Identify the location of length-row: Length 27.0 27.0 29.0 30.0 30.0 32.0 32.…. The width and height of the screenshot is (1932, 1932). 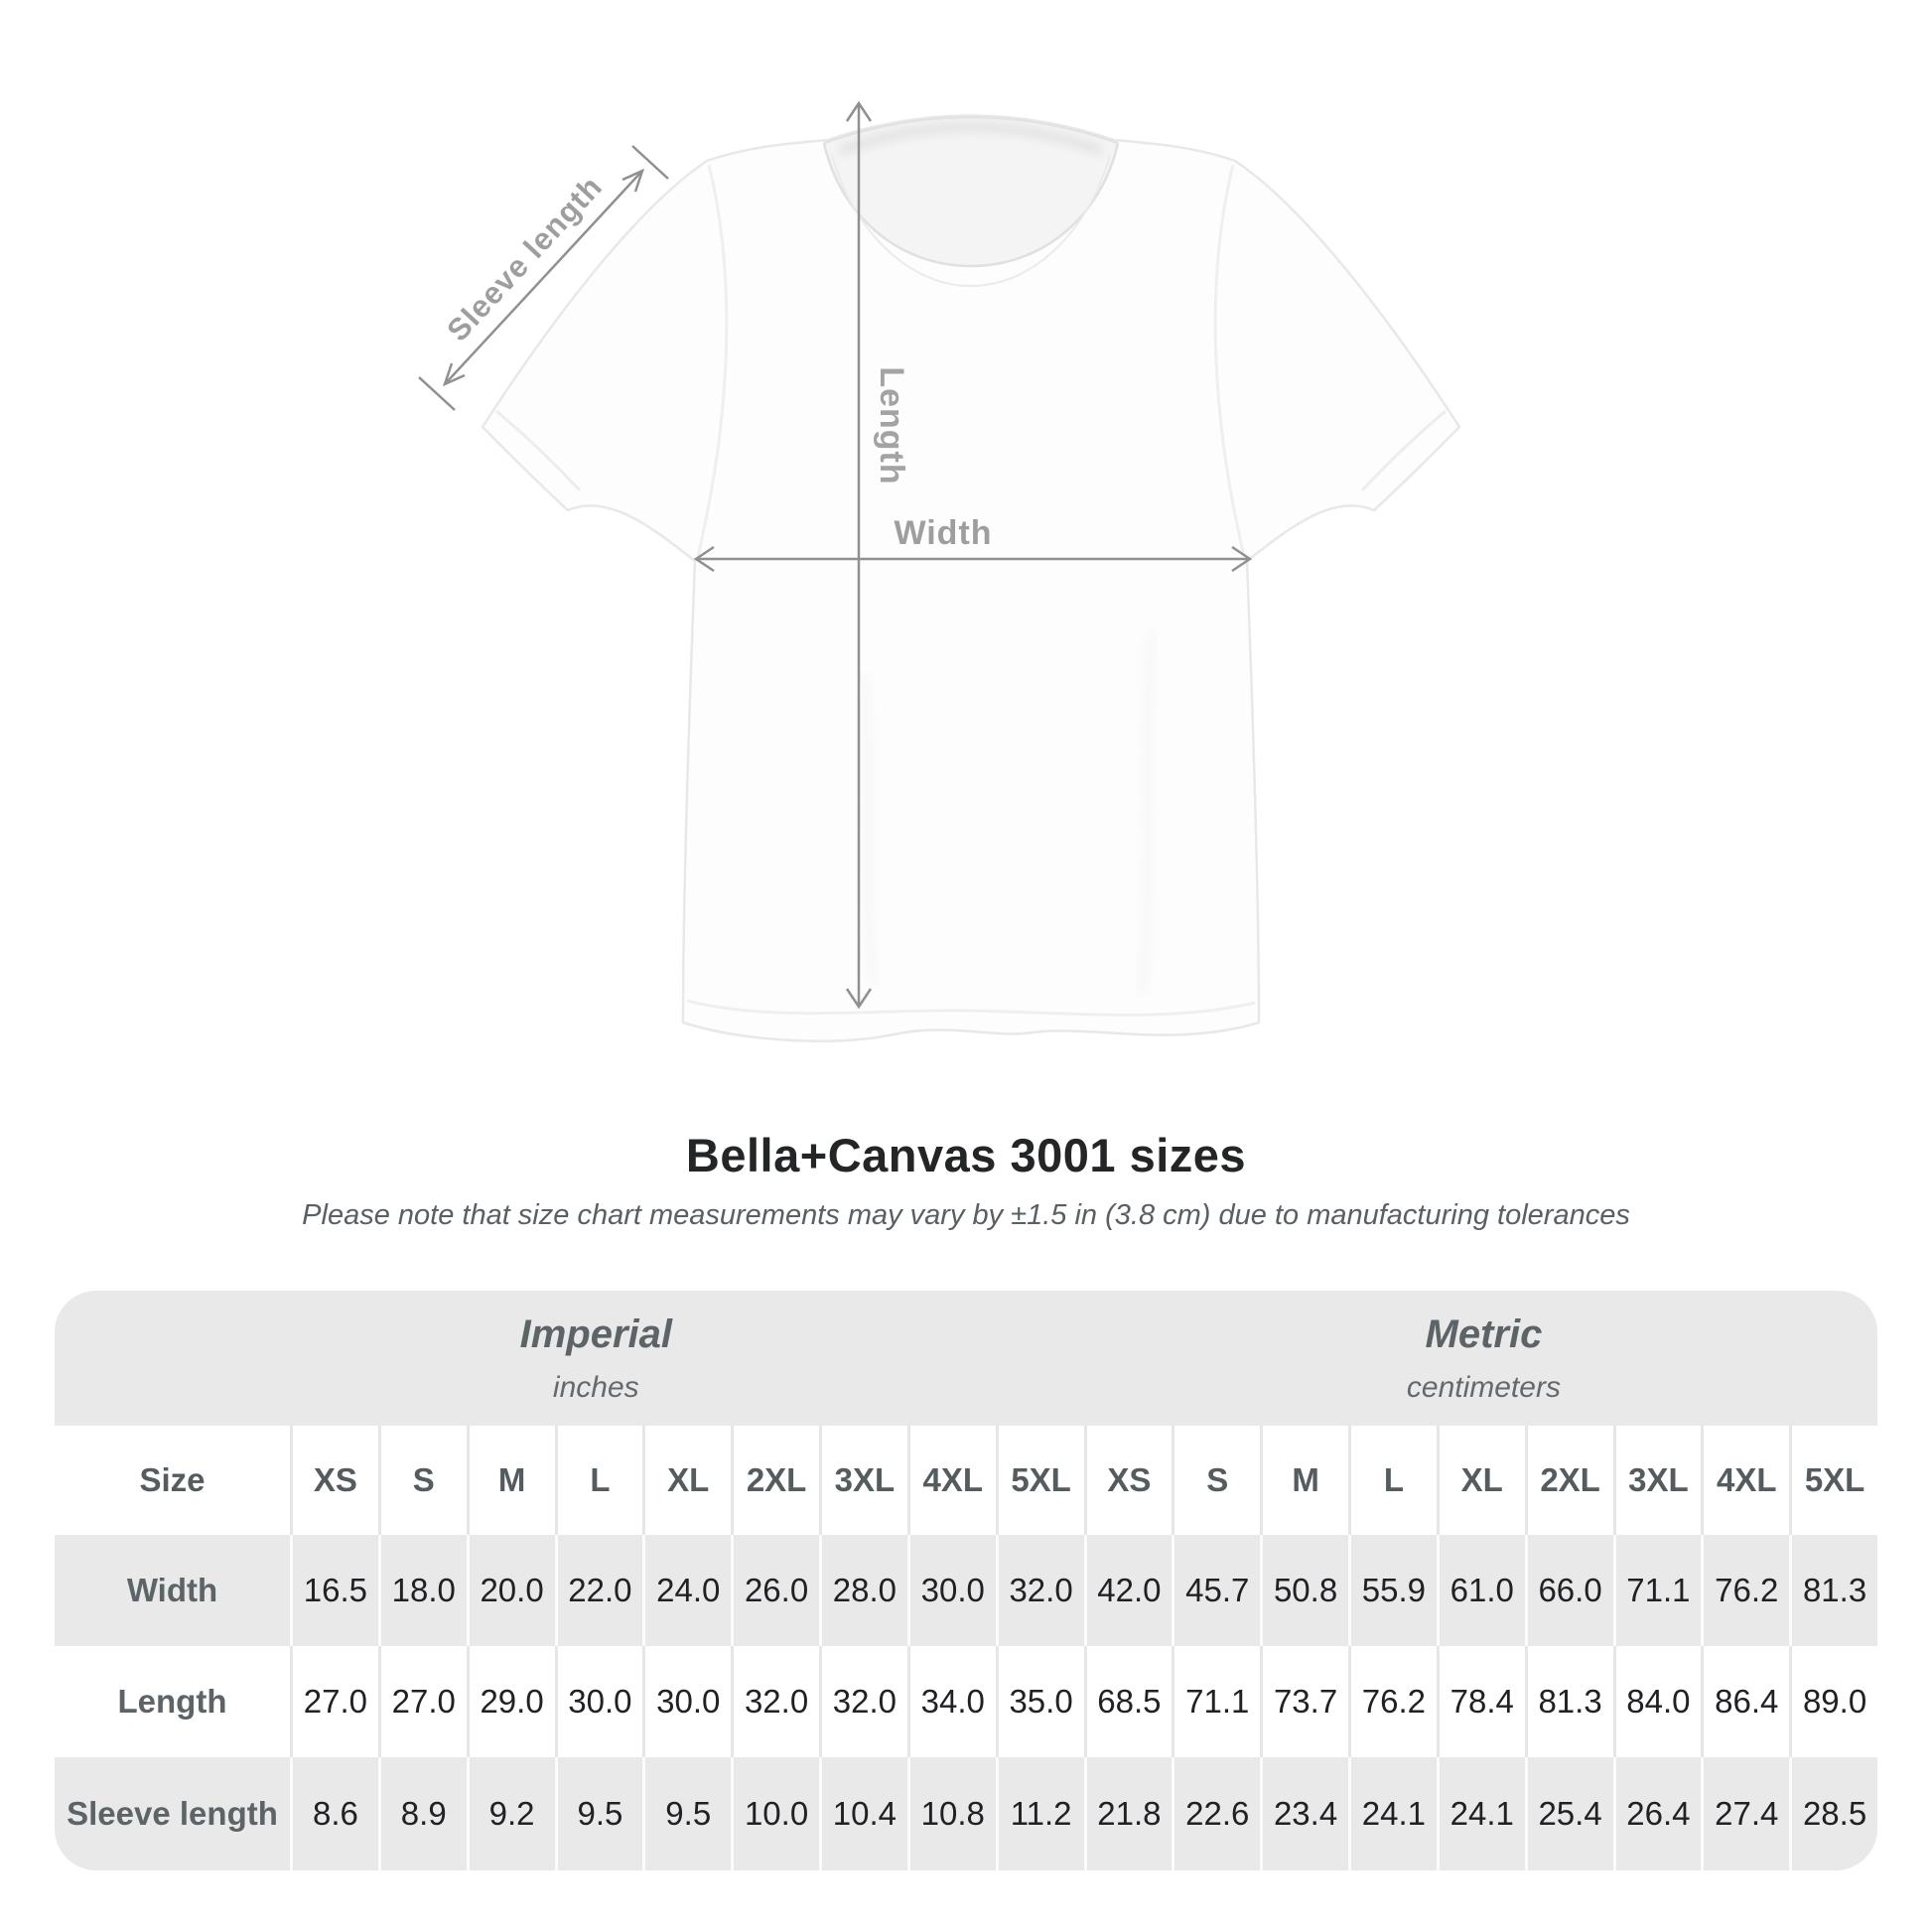
(966, 1701).